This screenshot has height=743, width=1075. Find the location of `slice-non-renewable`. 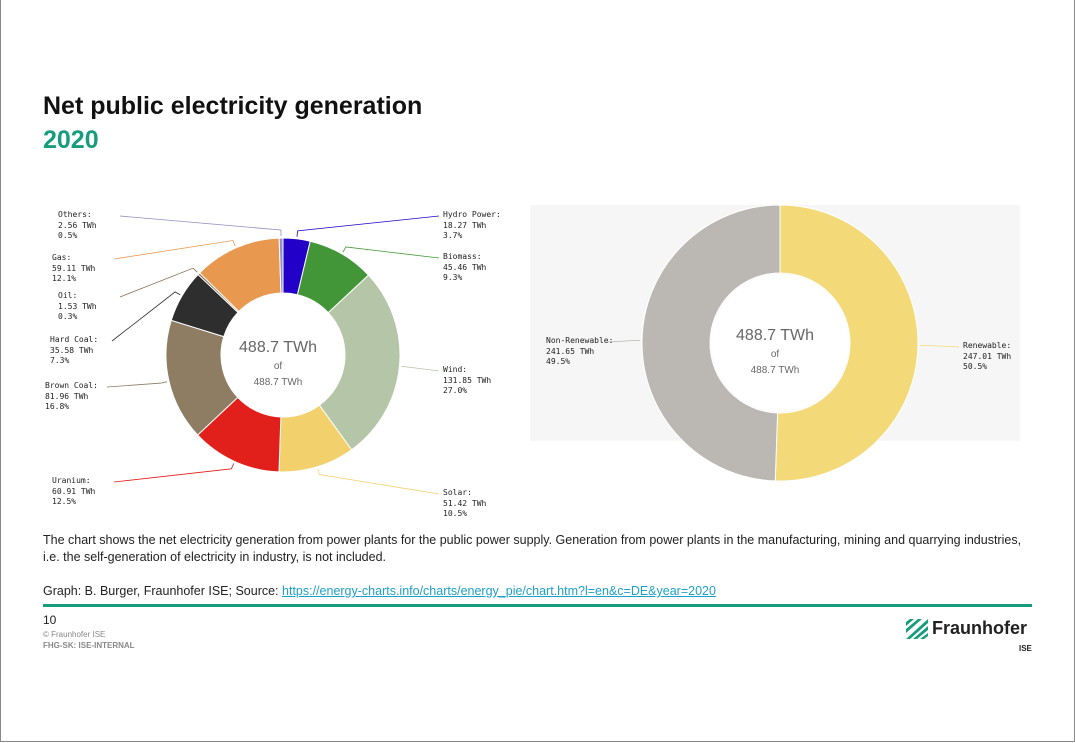

slice-non-renewable is located at coordinates (711, 343).